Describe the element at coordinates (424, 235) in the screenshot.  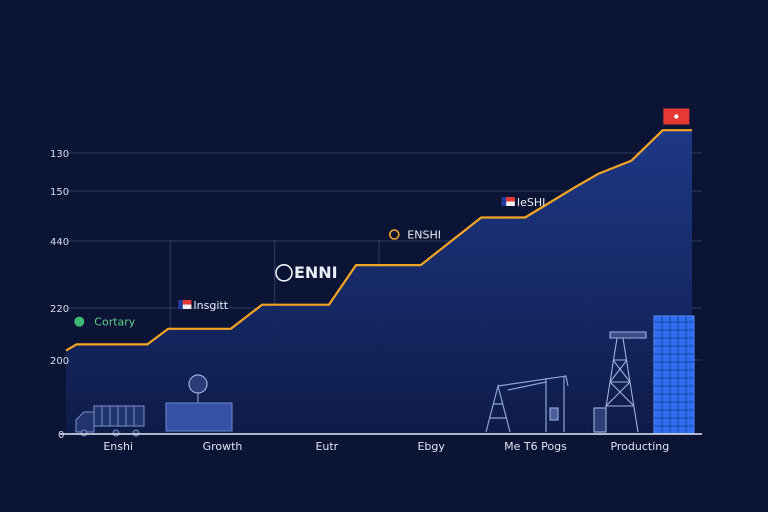
I see `annotation-label: ENSHI` at that location.